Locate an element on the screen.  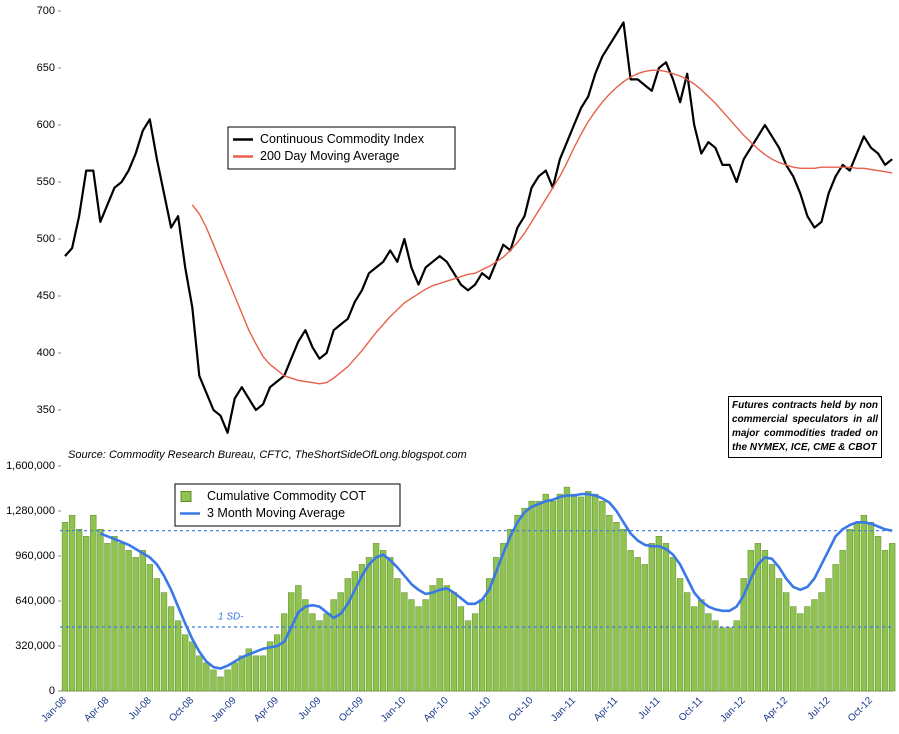
y-tick-label: 0 is located at coordinates (52, 691).